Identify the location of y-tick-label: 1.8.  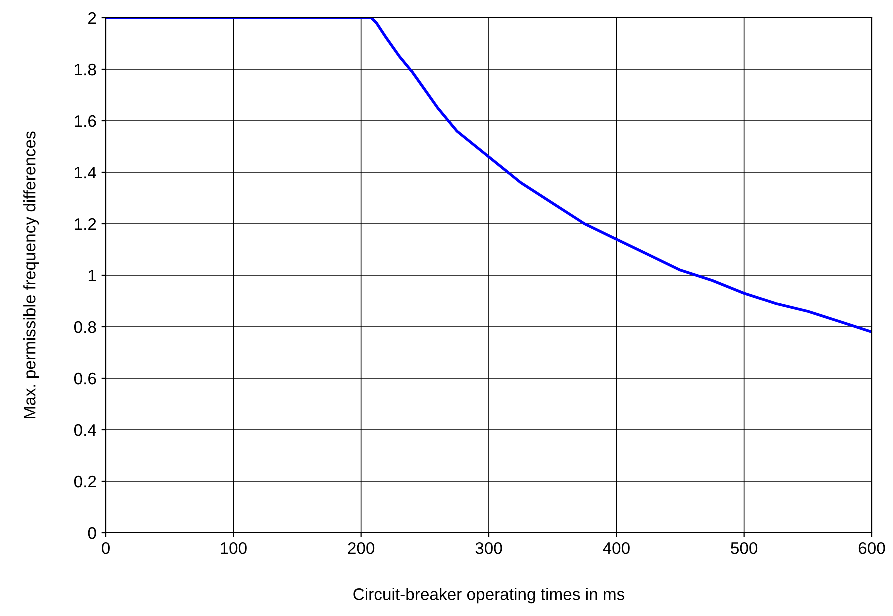
(85, 70).